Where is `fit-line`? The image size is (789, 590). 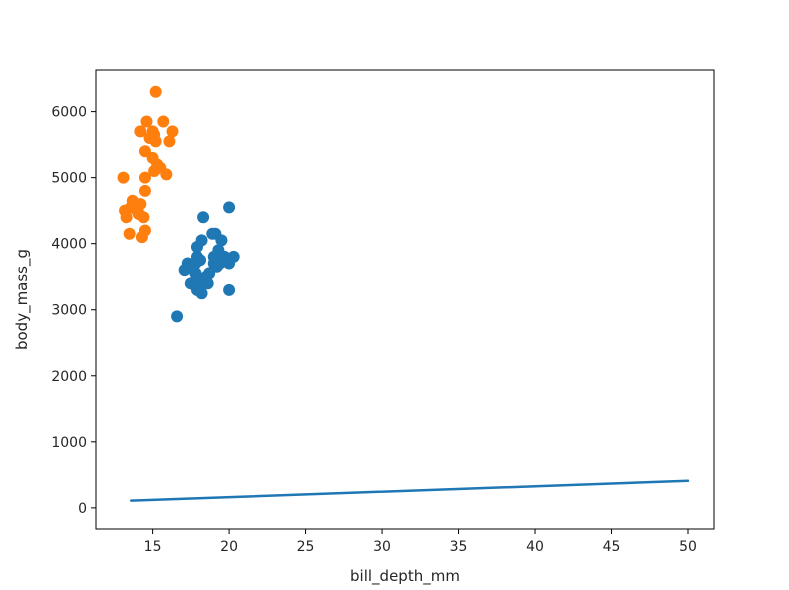
fit-line is located at coordinates (409, 490).